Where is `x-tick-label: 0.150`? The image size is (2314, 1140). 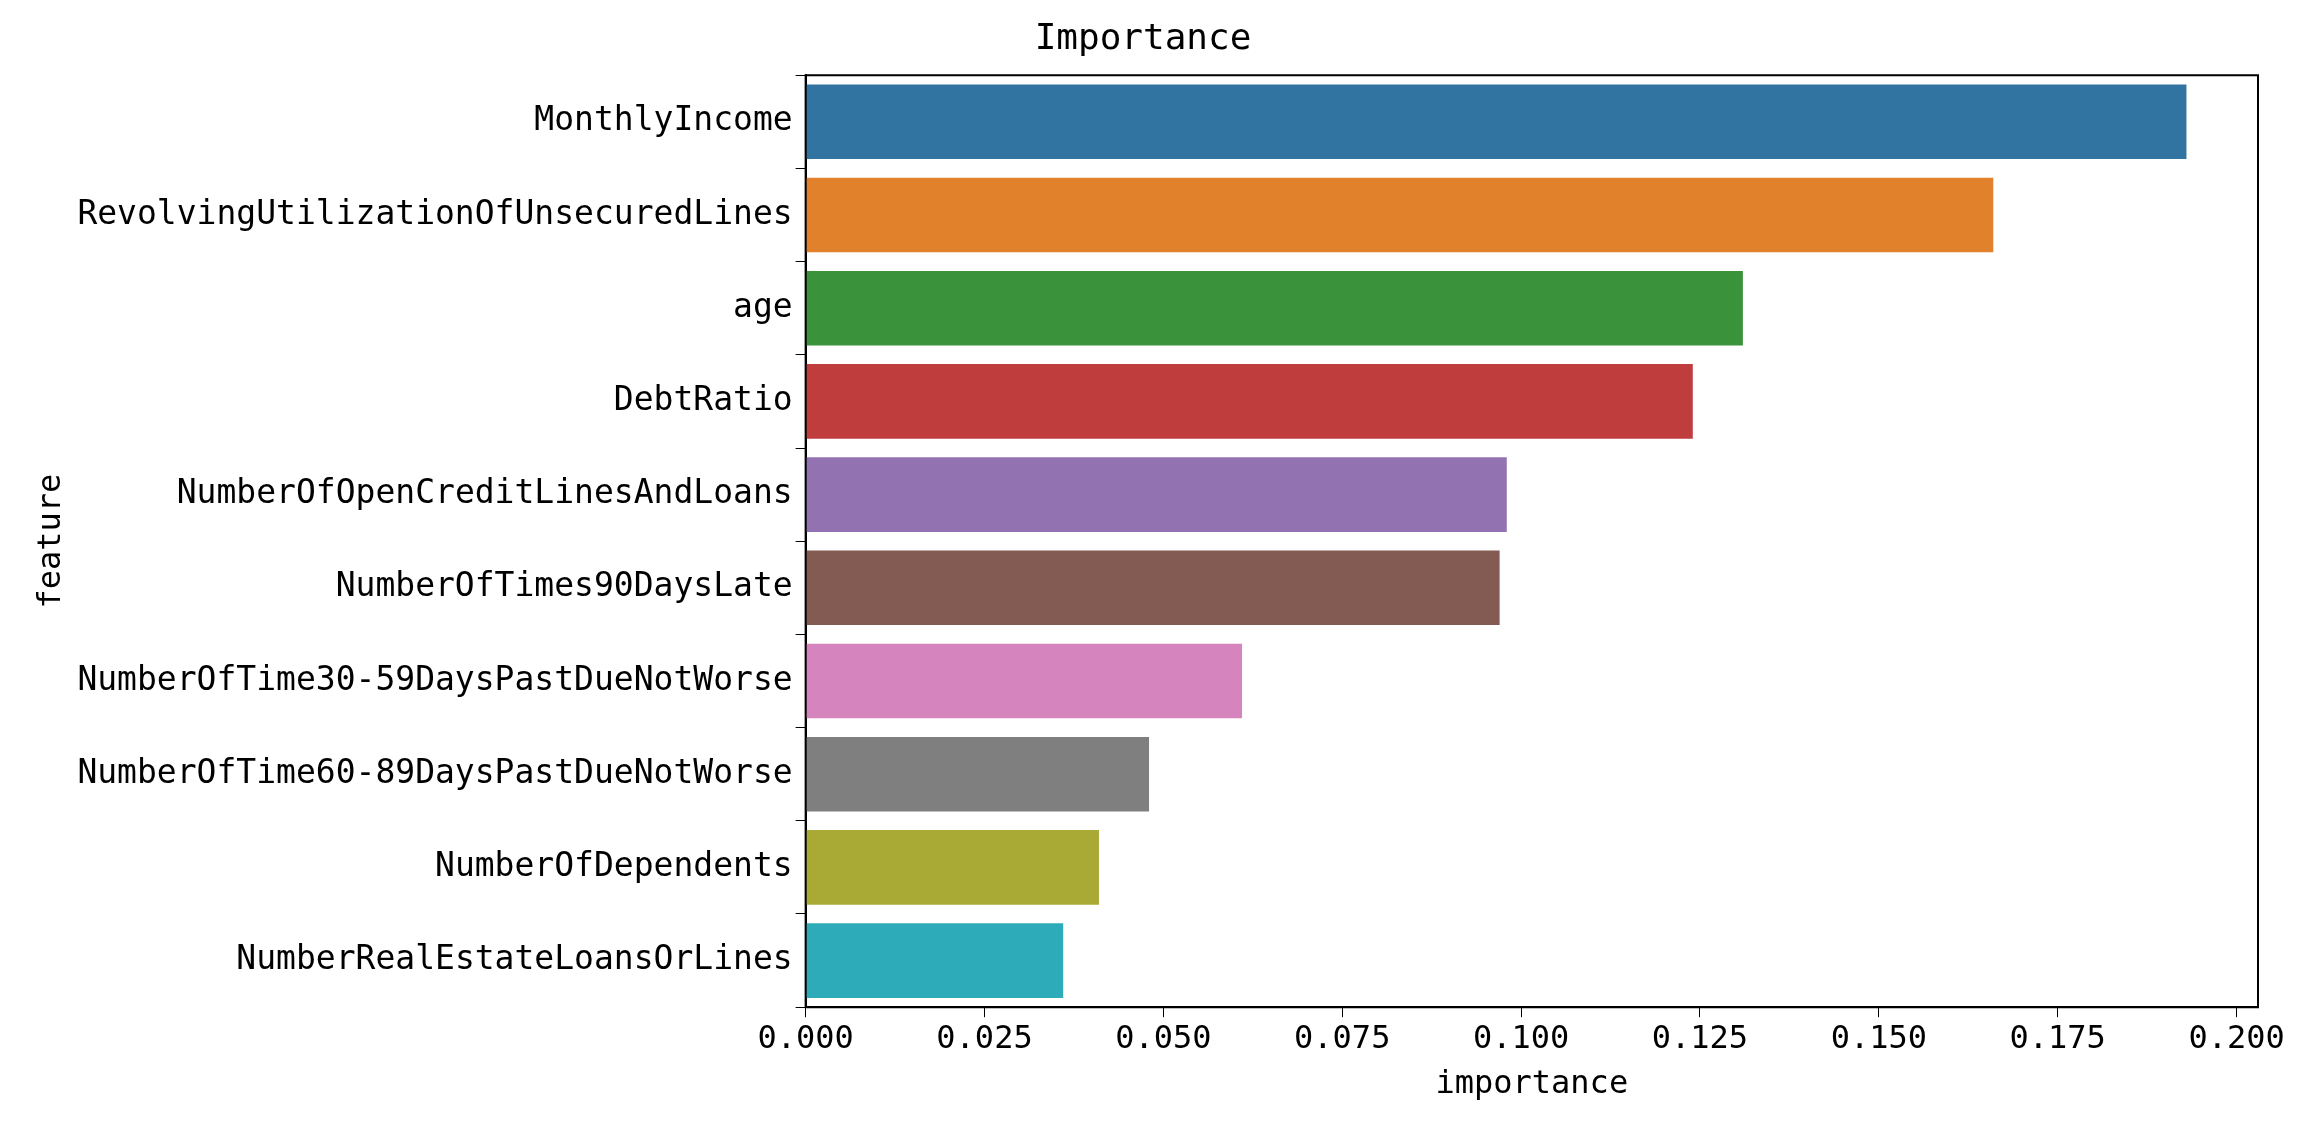
x-tick-label: 0.150 is located at coordinates (1878, 1036).